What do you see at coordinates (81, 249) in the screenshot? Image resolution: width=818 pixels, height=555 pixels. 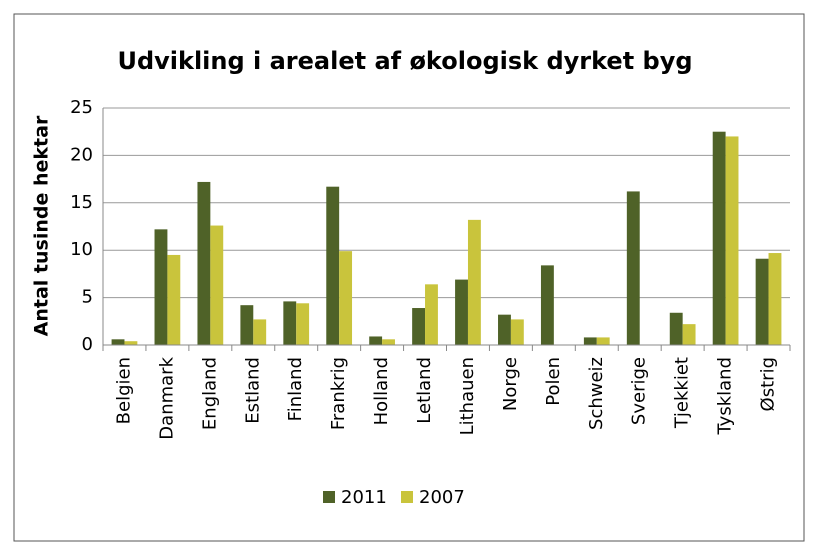 I see `y-tick-label: 10` at bounding box center [81, 249].